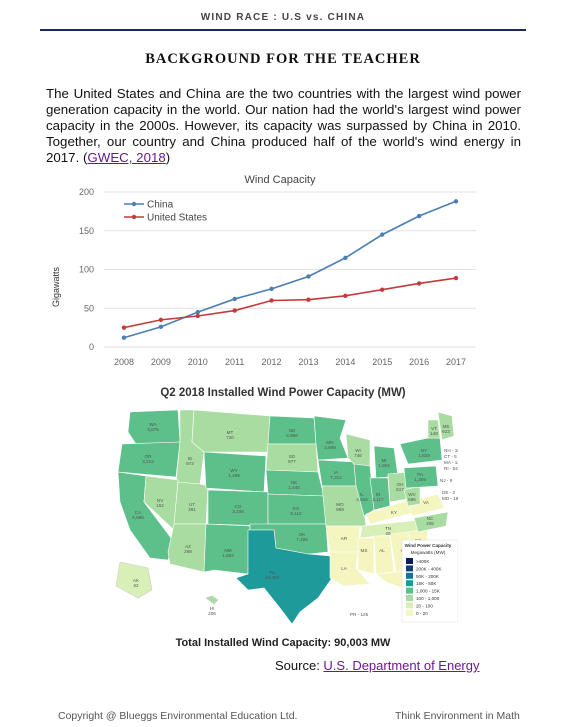 The width and height of the screenshot is (566, 727). I want to click on state-value-ny: 1,829, so click(424, 455).